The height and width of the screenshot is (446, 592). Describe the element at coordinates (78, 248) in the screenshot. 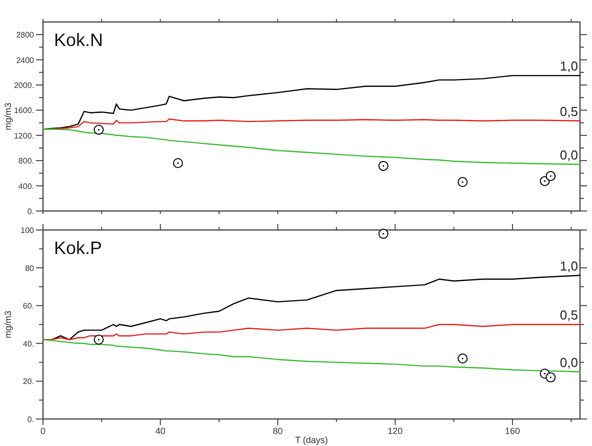

I see `text: Kok.P` at that location.